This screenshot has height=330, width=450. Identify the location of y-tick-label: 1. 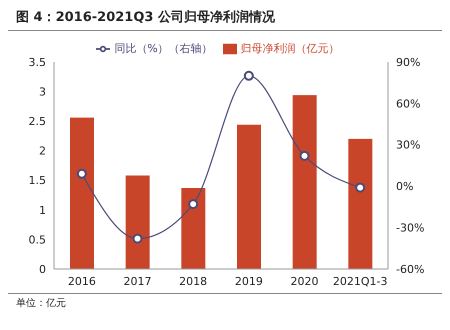
(42, 210).